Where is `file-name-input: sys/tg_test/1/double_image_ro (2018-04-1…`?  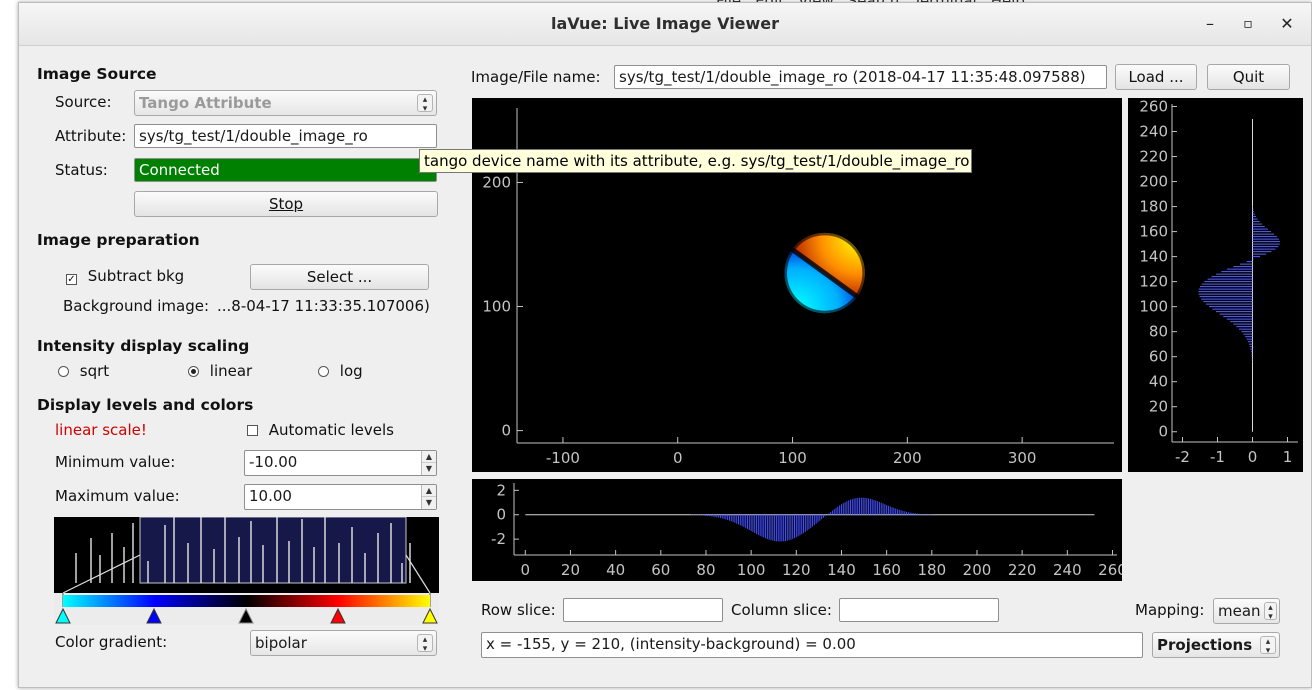
file-name-input: sys/tg_test/1/double_image_ro (2018-04-1… is located at coordinates (860, 77).